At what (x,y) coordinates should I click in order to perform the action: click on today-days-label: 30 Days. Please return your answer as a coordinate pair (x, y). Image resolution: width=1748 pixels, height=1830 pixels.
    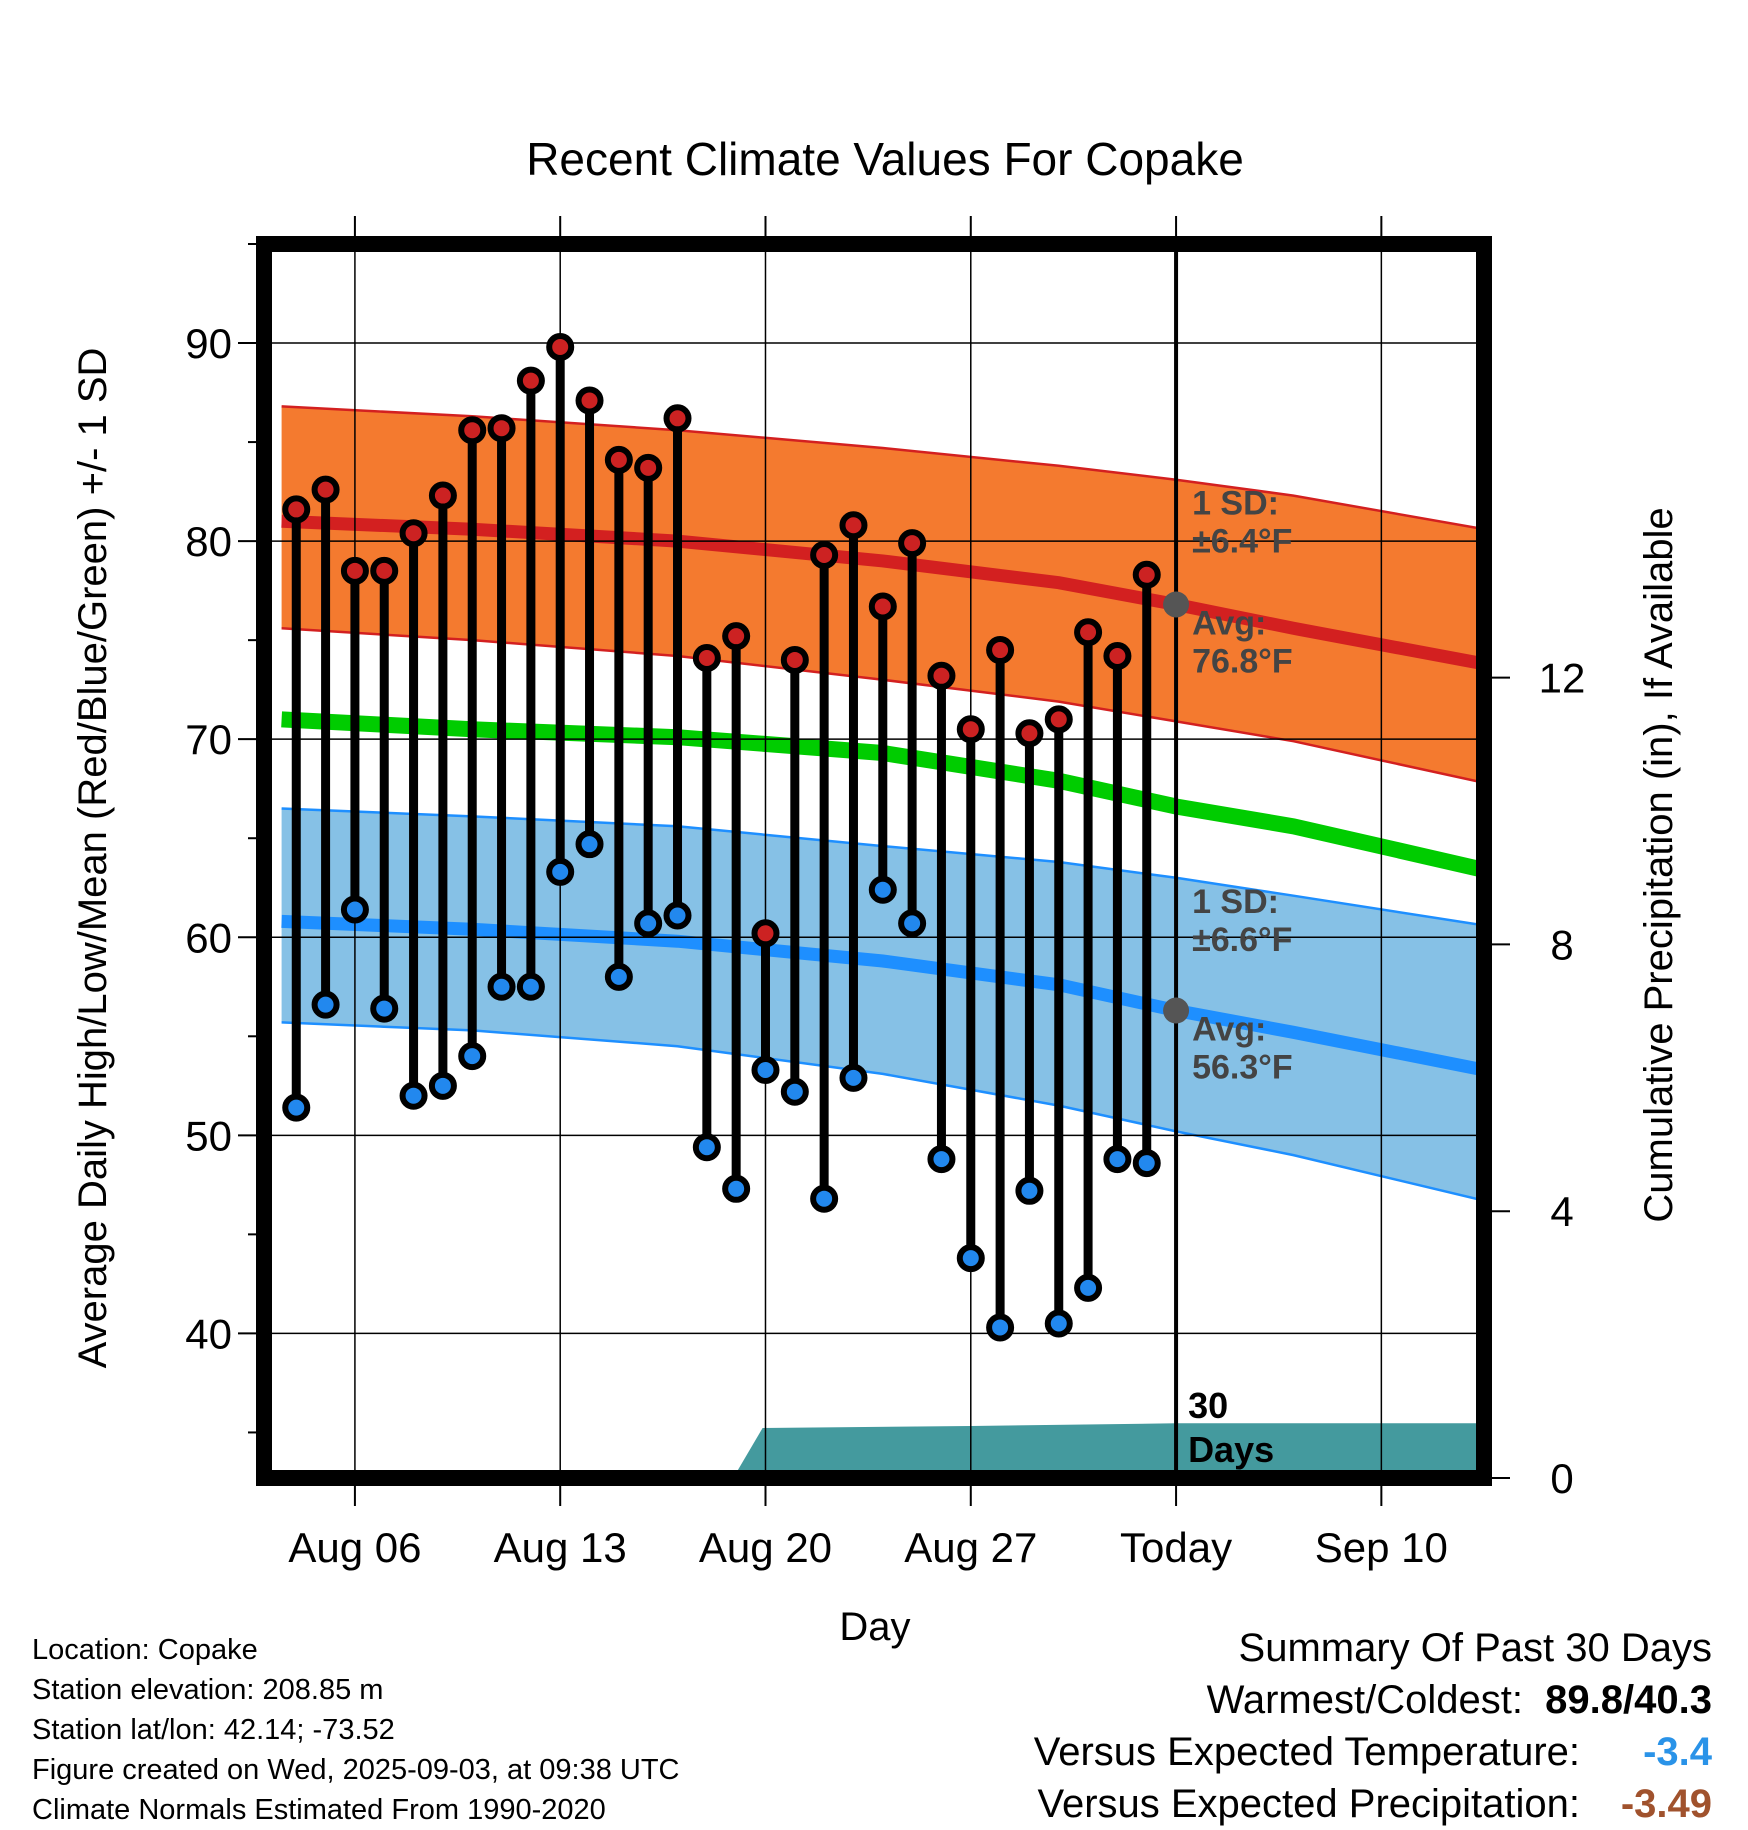
    Looking at the image, I should click on (1231, 1427).